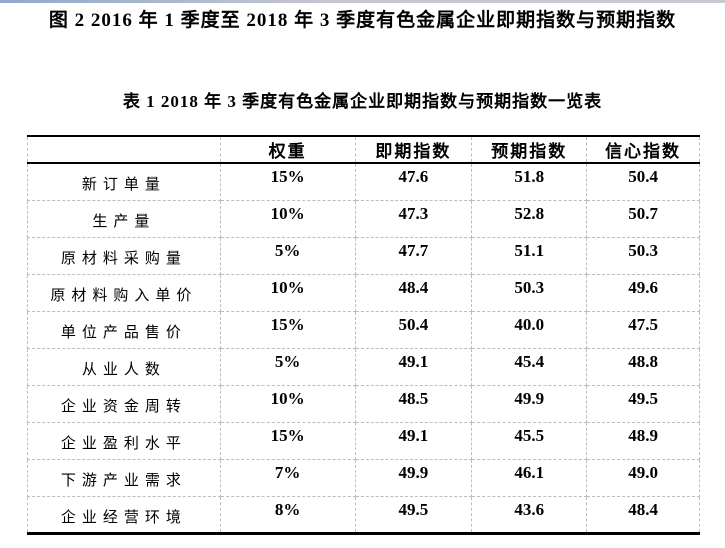 The image size is (725, 548). I want to click on row-label: 生产量, so click(124, 218).